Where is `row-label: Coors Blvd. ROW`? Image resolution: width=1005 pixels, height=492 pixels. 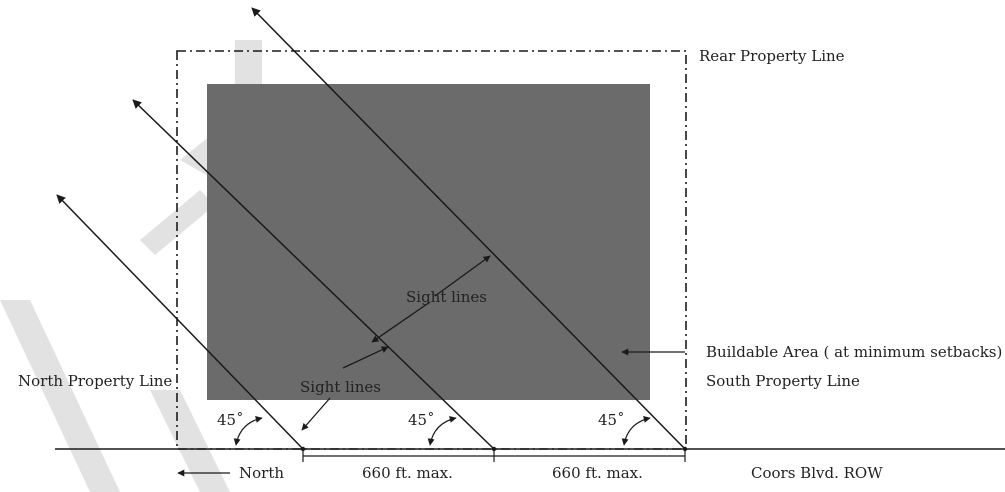
row-label: Coors Blvd. ROW is located at coordinates (817, 473).